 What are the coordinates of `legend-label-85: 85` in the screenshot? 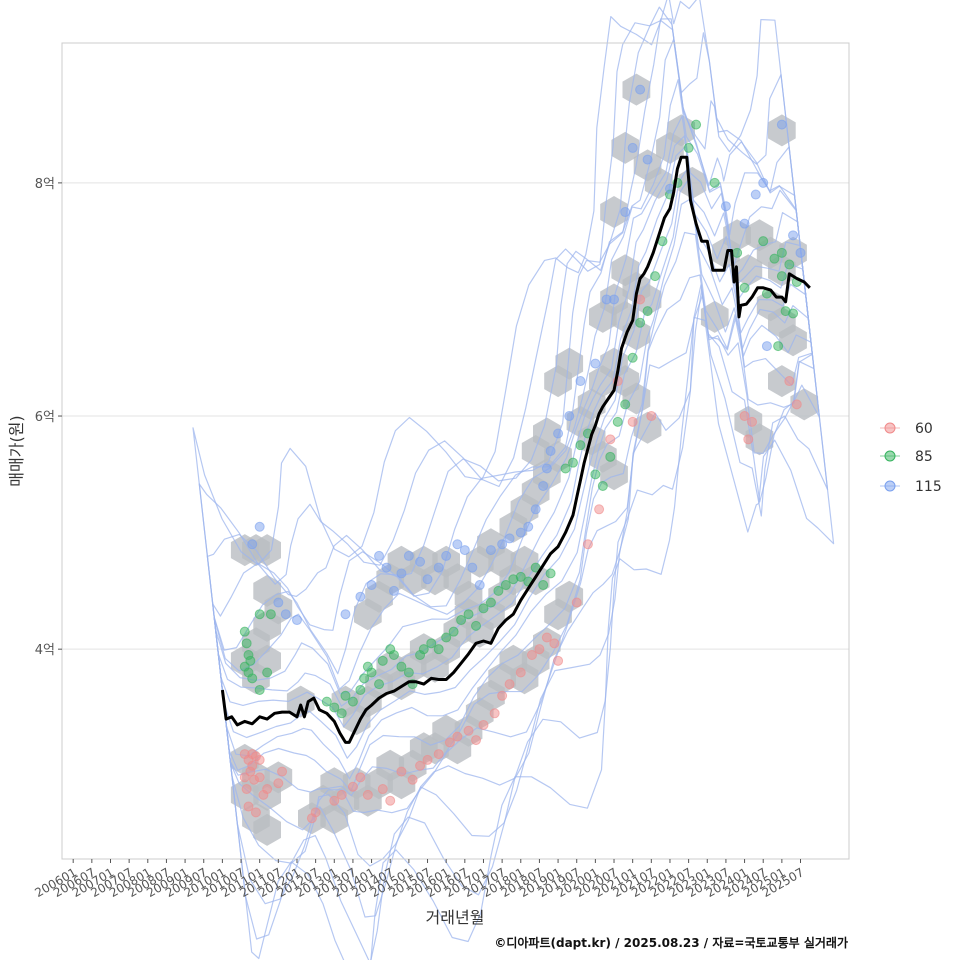 It's located at (924, 457).